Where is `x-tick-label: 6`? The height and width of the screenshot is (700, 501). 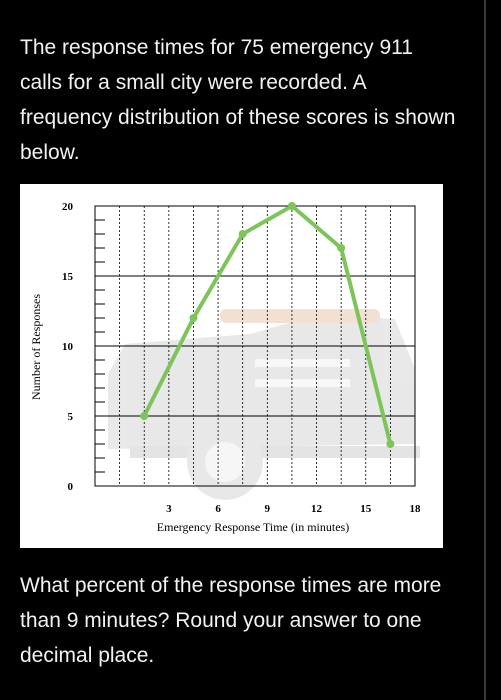 x-tick-label: 6 is located at coordinates (218, 509).